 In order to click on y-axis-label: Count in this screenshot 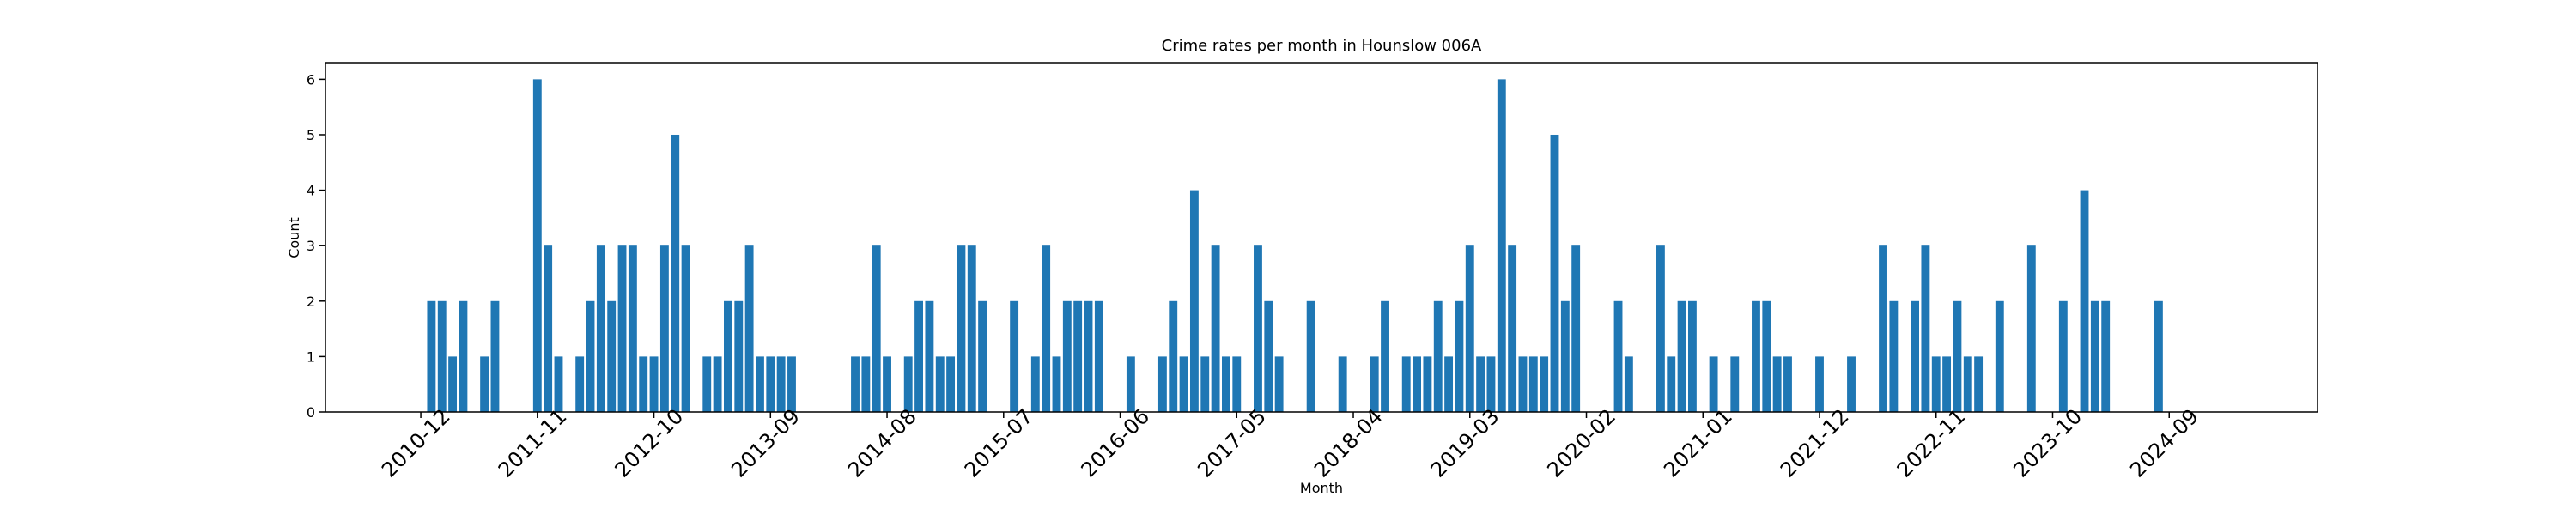, I will do `click(294, 237)`.